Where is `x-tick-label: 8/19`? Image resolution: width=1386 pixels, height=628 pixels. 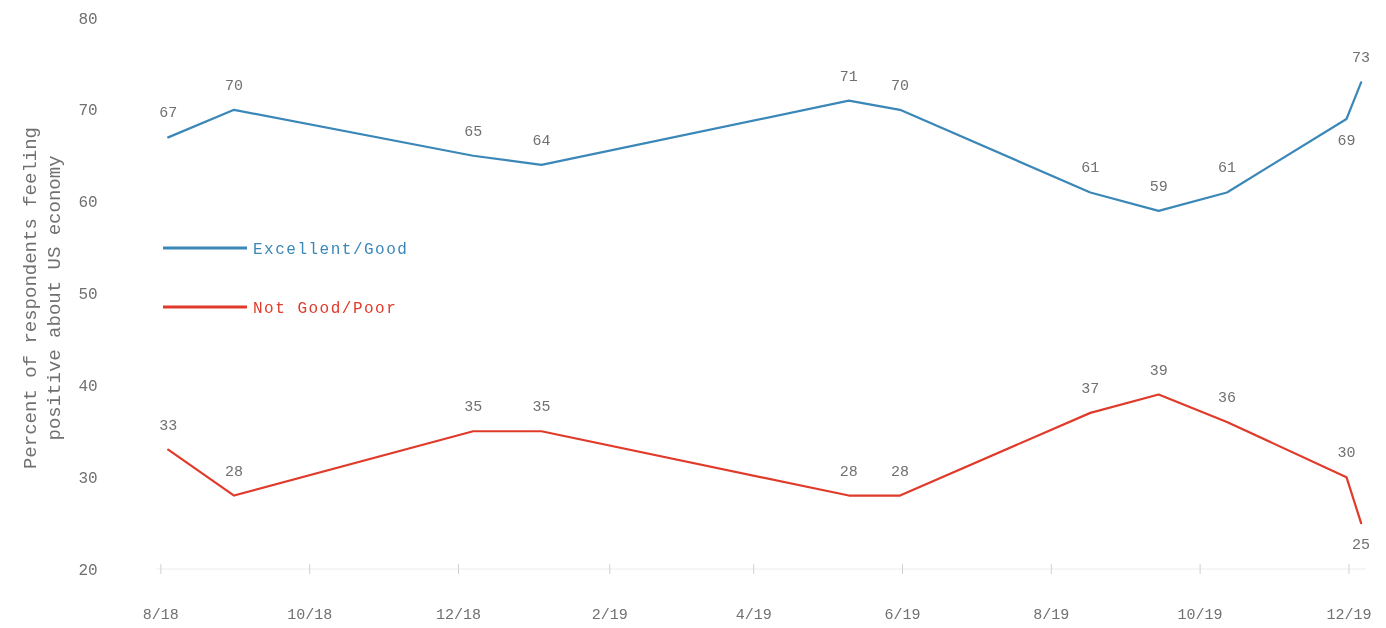 x-tick-label: 8/19 is located at coordinates (1051, 615).